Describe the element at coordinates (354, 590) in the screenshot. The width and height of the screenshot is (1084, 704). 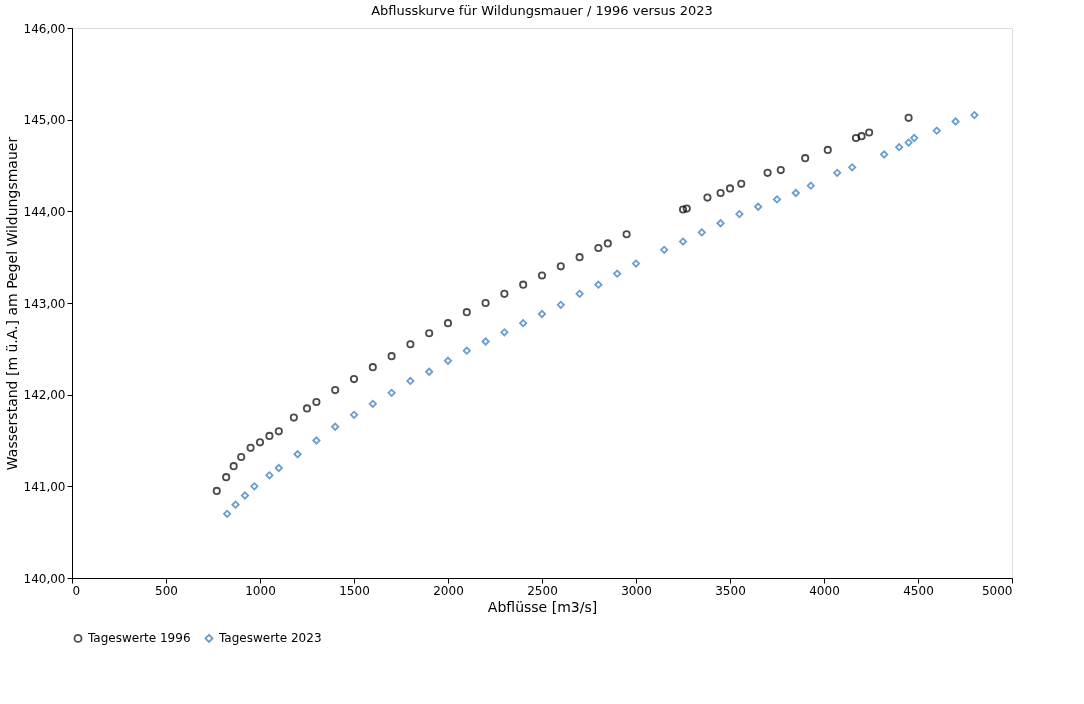
I see `x-tick-label: 1500` at that location.